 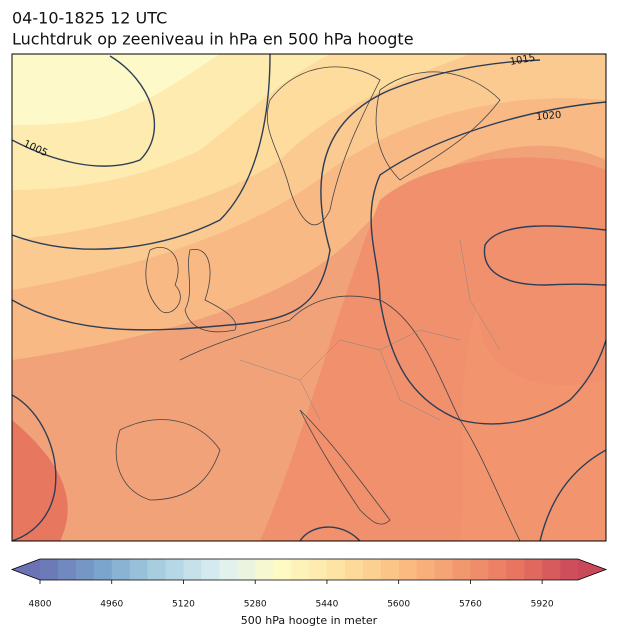 What do you see at coordinates (326, 605) in the screenshot?
I see `colorbar-tick-label: 5440` at bounding box center [326, 605].